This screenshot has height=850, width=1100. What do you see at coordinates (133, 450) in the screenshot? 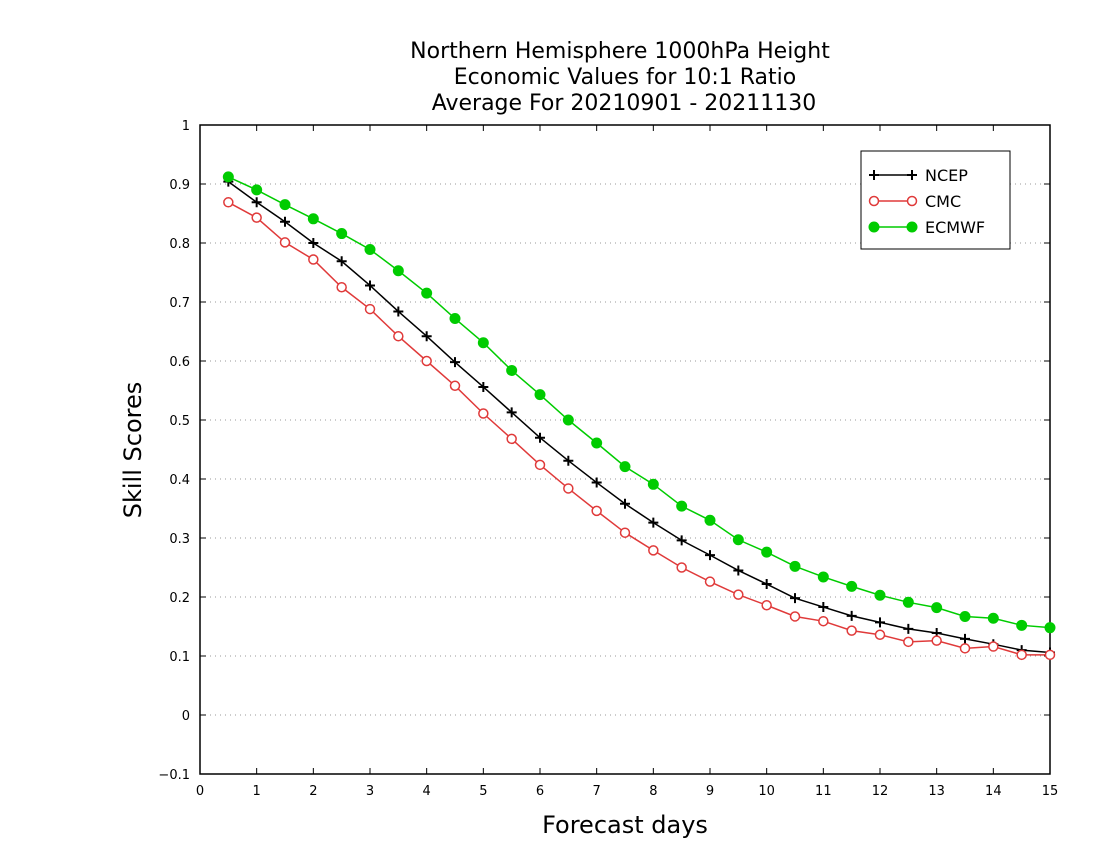
I see `y-axis-label: Skill Scores` at bounding box center [133, 450].